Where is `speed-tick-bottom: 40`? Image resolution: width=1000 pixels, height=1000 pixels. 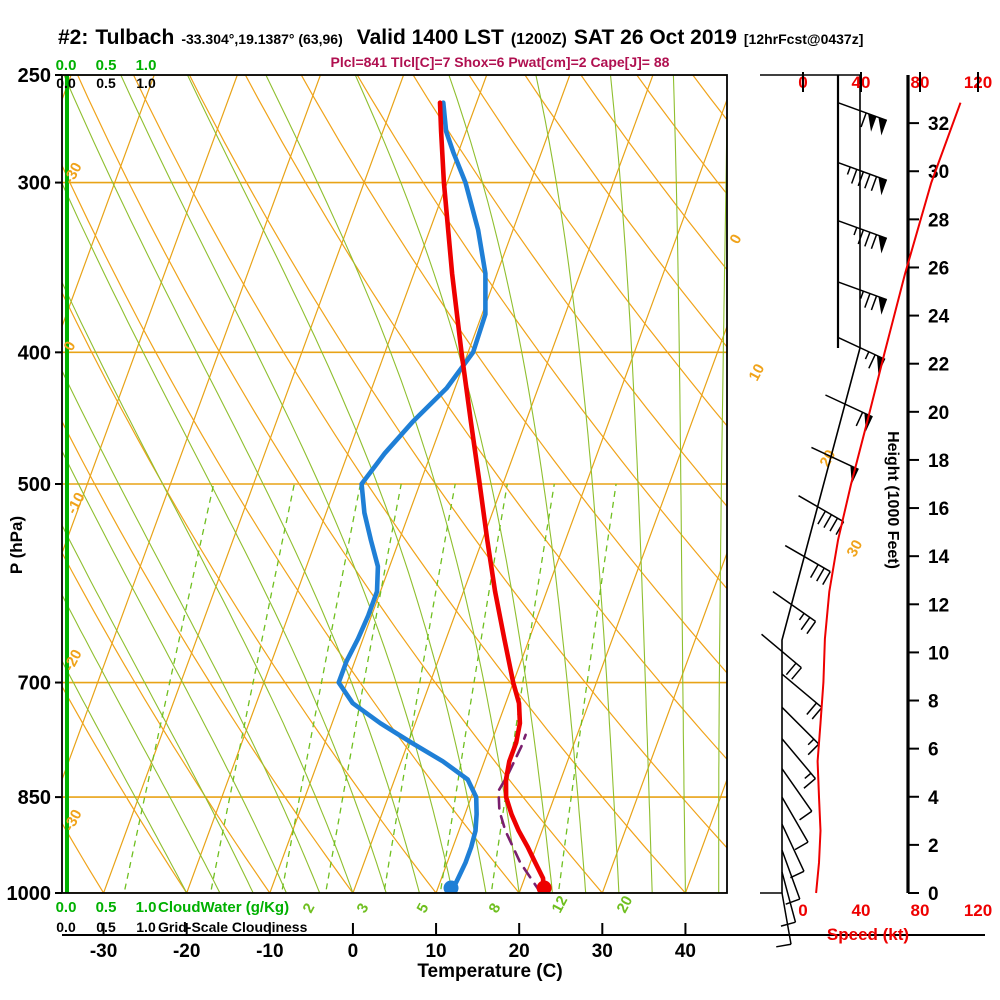 speed-tick-bottom: 40 is located at coordinates (861, 910).